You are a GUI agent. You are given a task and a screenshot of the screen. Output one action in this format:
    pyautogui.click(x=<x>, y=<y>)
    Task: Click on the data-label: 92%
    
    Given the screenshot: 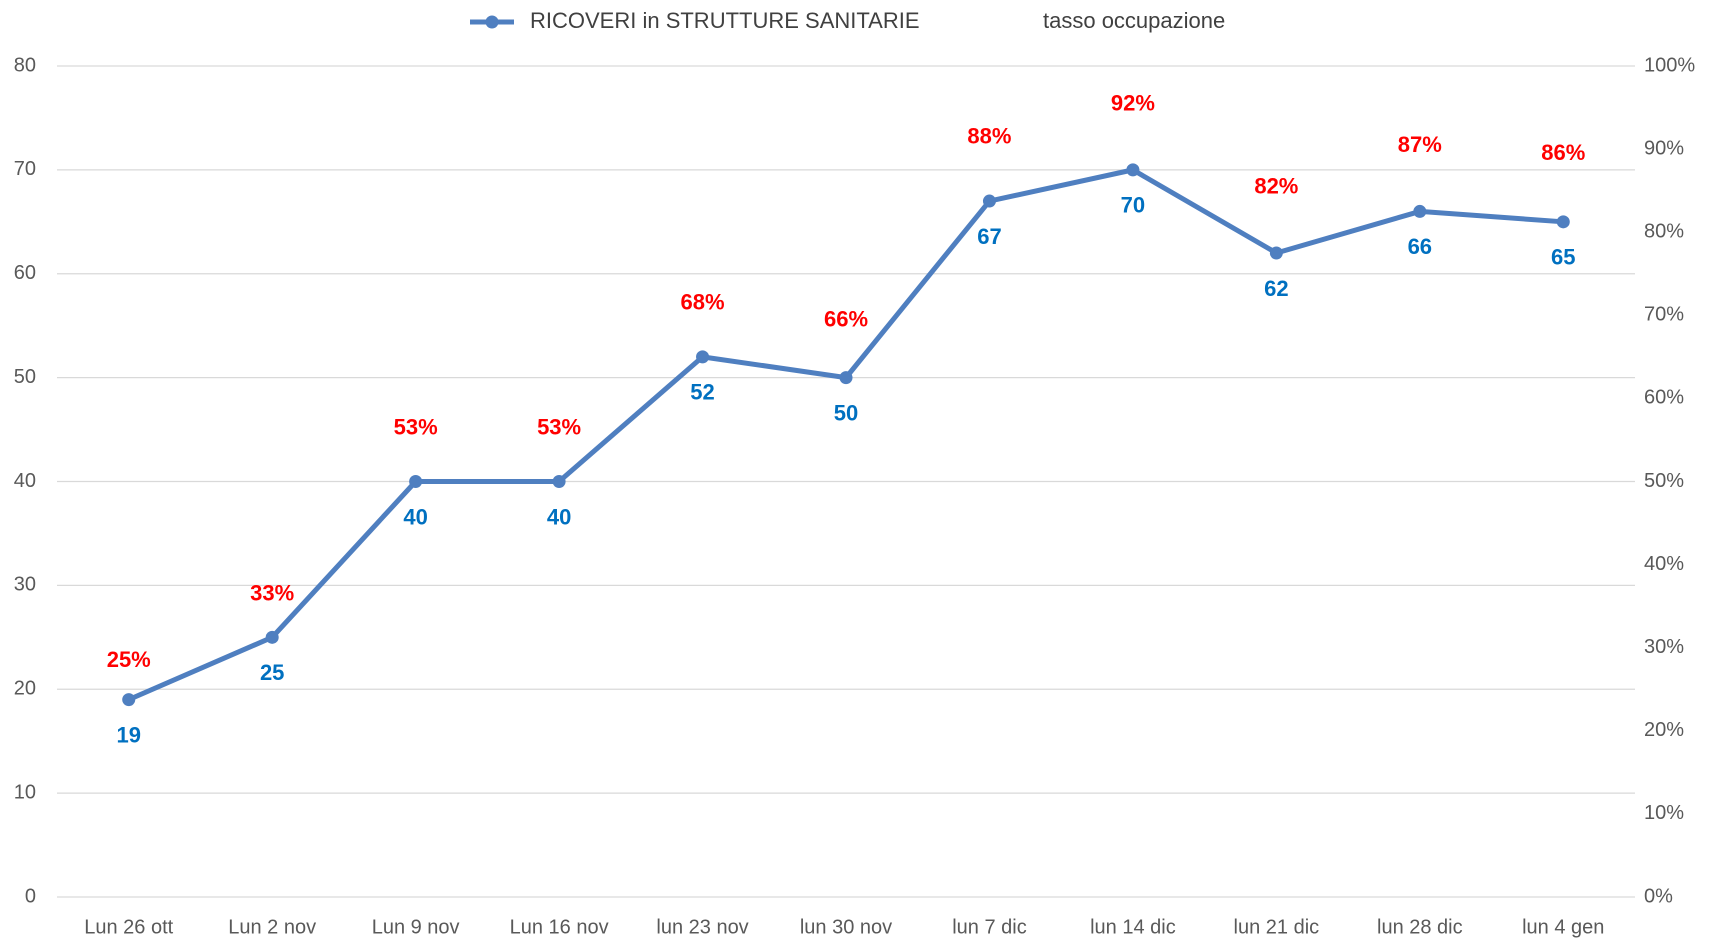 What is the action you would take?
    pyautogui.click(x=1133, y=102)
    